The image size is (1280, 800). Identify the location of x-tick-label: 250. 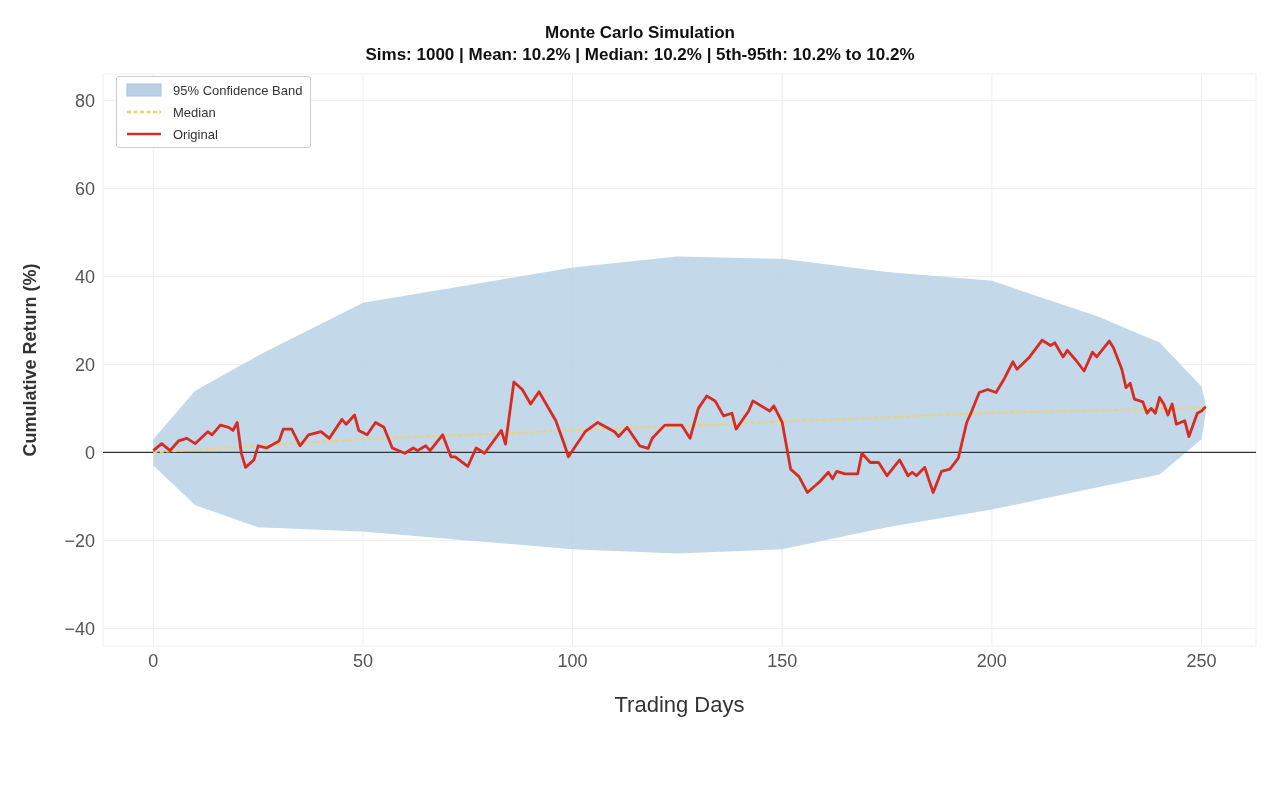
(1201, 660).